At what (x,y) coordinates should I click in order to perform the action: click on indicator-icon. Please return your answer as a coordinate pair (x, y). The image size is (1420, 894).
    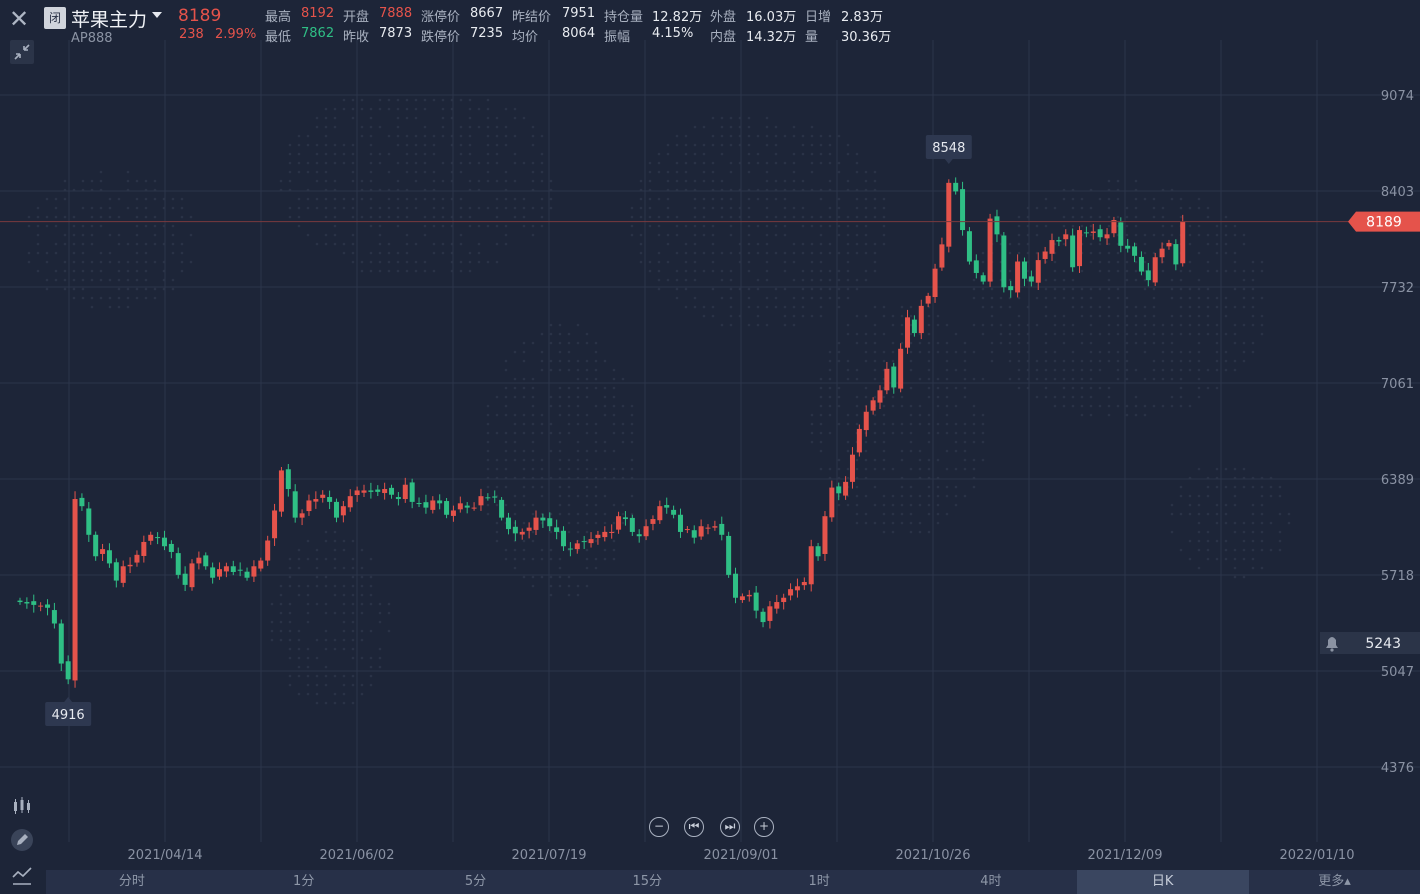
    Looking at the image, I should click on (22, 806).